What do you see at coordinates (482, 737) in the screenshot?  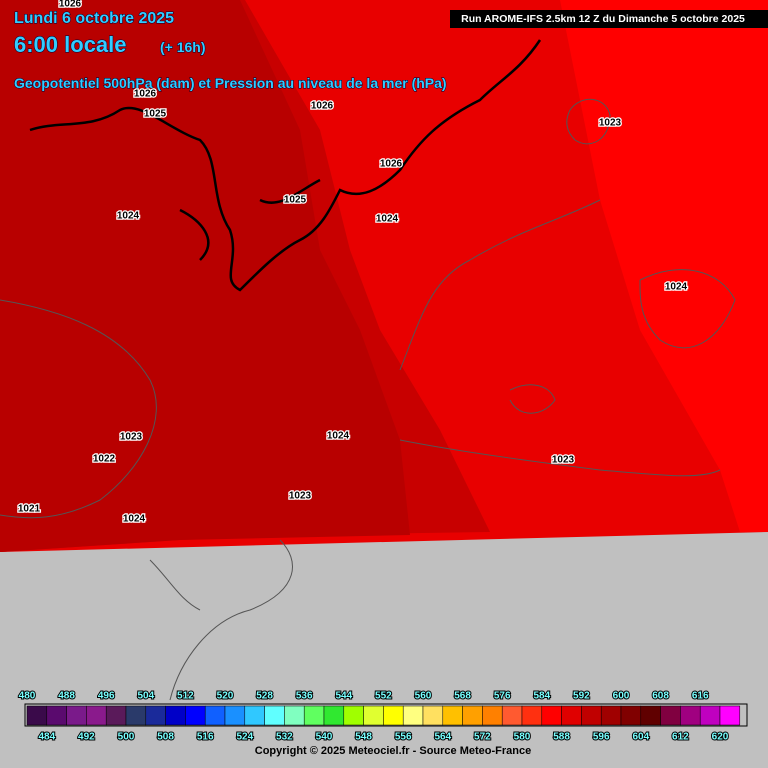 I see `colorbar-bottom-label: 572` at bounding box center [482, 737].